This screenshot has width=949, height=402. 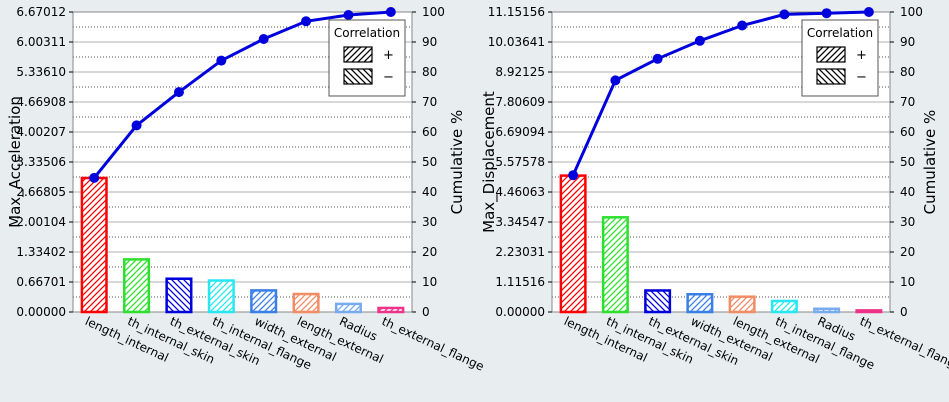 I want to click on y-tick-label: 6.67012, so click(x=41, y=12).